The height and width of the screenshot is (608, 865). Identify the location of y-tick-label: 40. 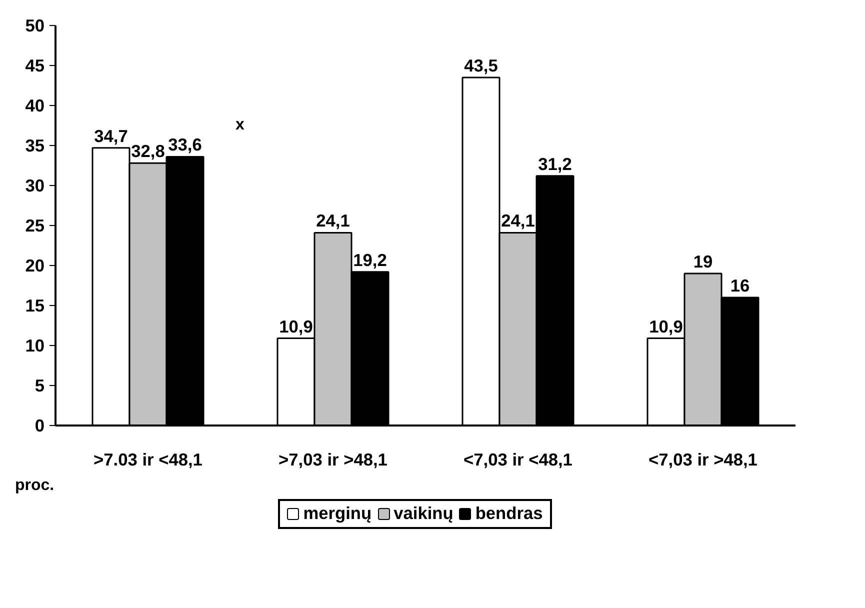
(35, 106).